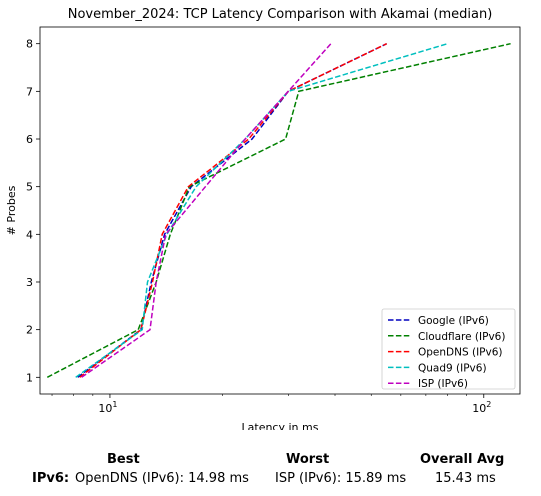 Image resolution: width=541 pixels, height=496 pixels. I want to click on y-tick-label: 5, so click(29, 187).